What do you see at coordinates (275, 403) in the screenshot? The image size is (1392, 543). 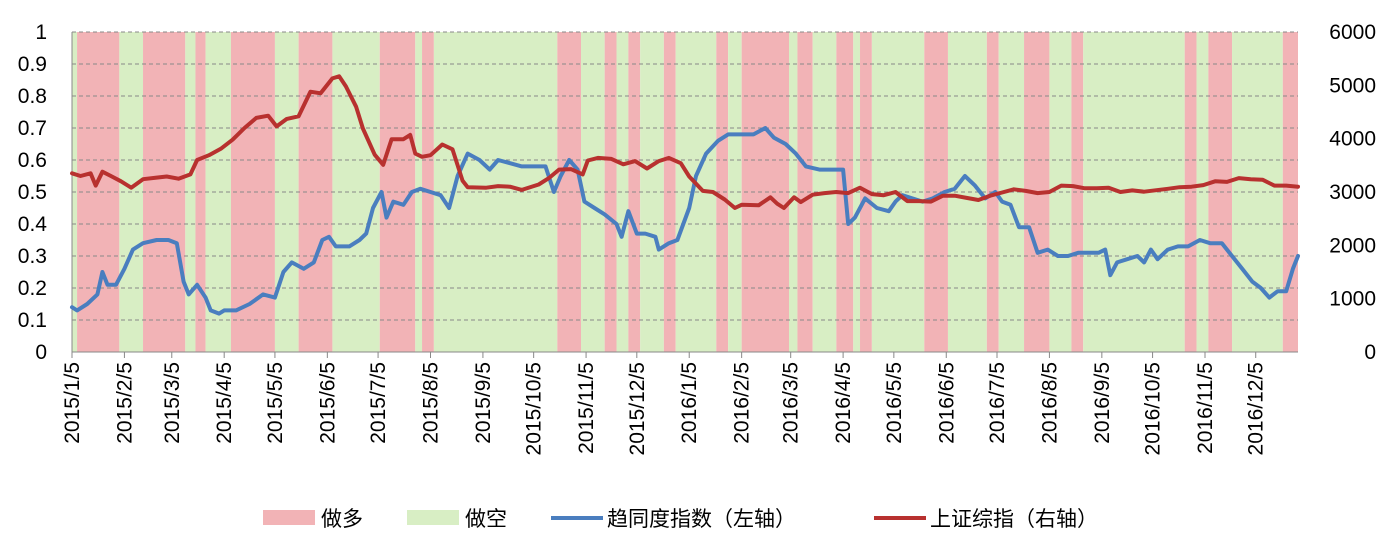 I see `x-tick-label: 2015/5/5` at bounding box center [275, 403].